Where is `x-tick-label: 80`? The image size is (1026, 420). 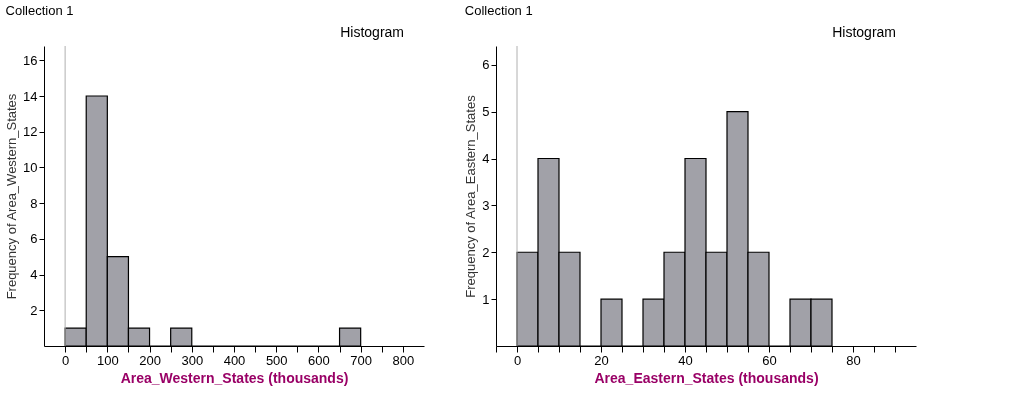
x-tick-label: 80 is located at coordinates (853, 360).